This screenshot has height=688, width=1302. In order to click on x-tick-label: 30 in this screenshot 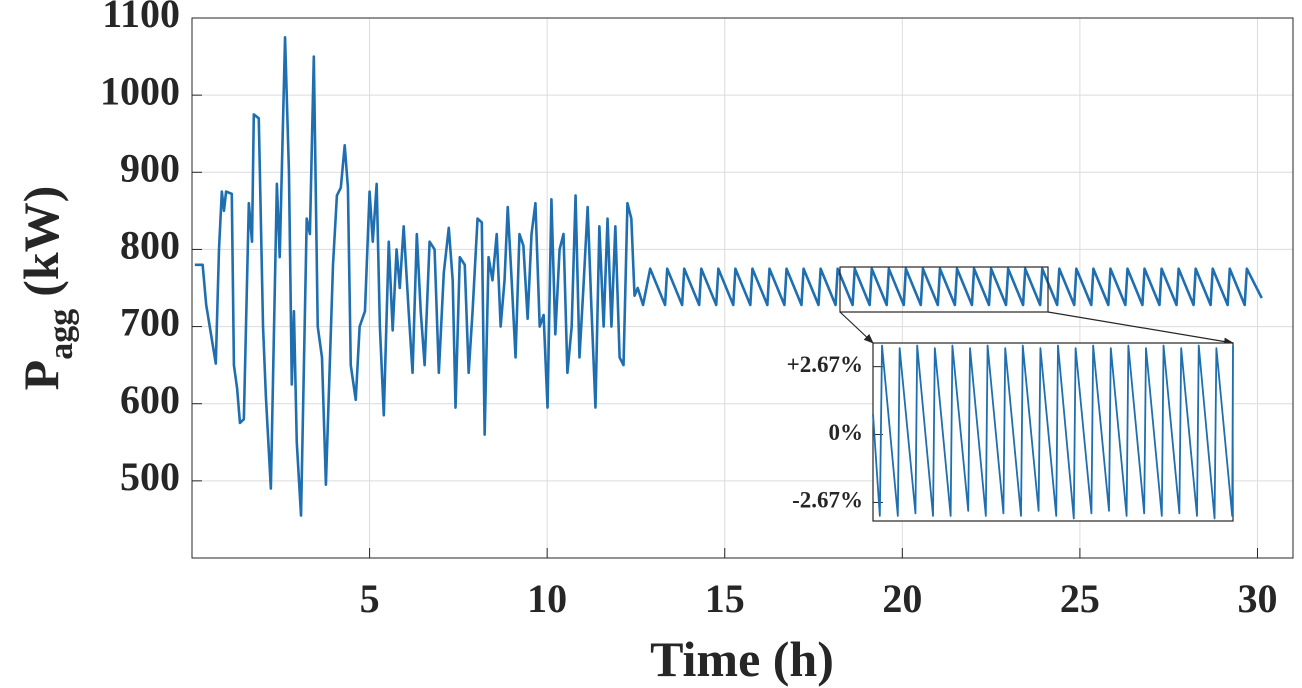, I will do `click(1257, 598)`.